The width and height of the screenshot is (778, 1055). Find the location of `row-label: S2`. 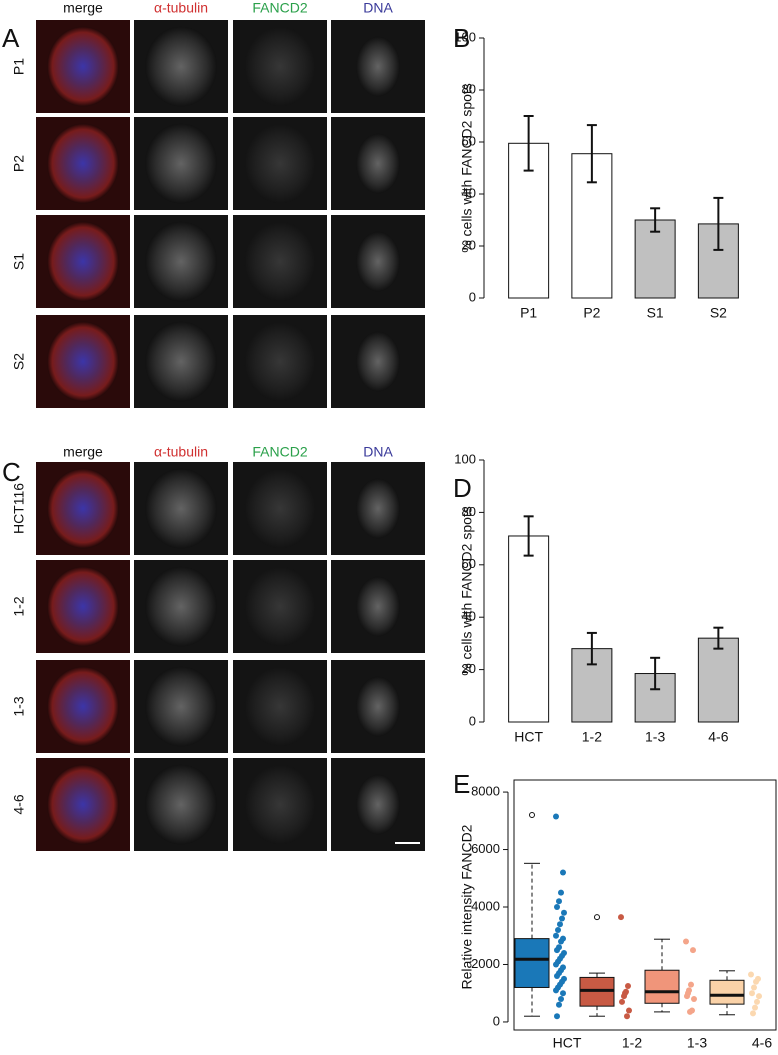

row-label: S2 is located at coordinates (19, 361).